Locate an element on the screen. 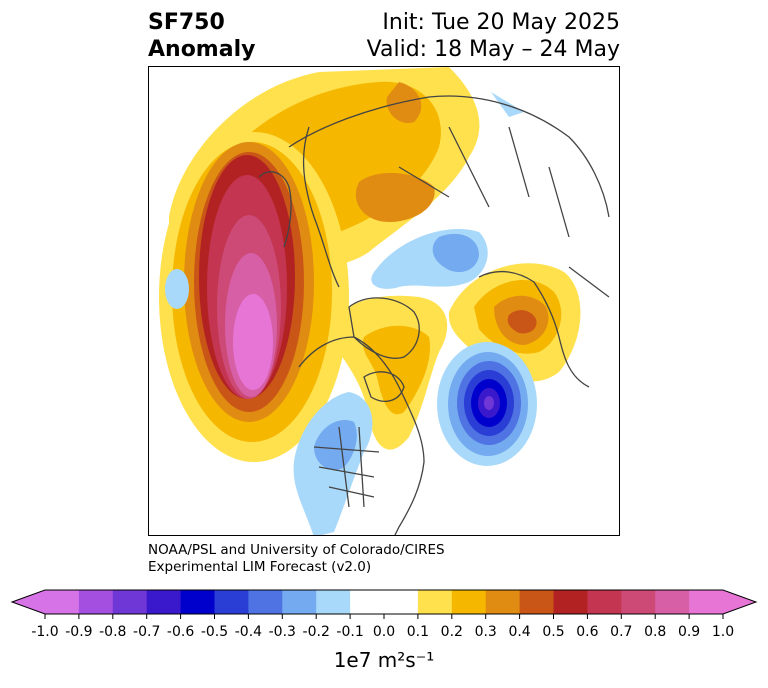 This screenshot has width=768, height=688. coastline-north-america is located at coordinates (361, 435).